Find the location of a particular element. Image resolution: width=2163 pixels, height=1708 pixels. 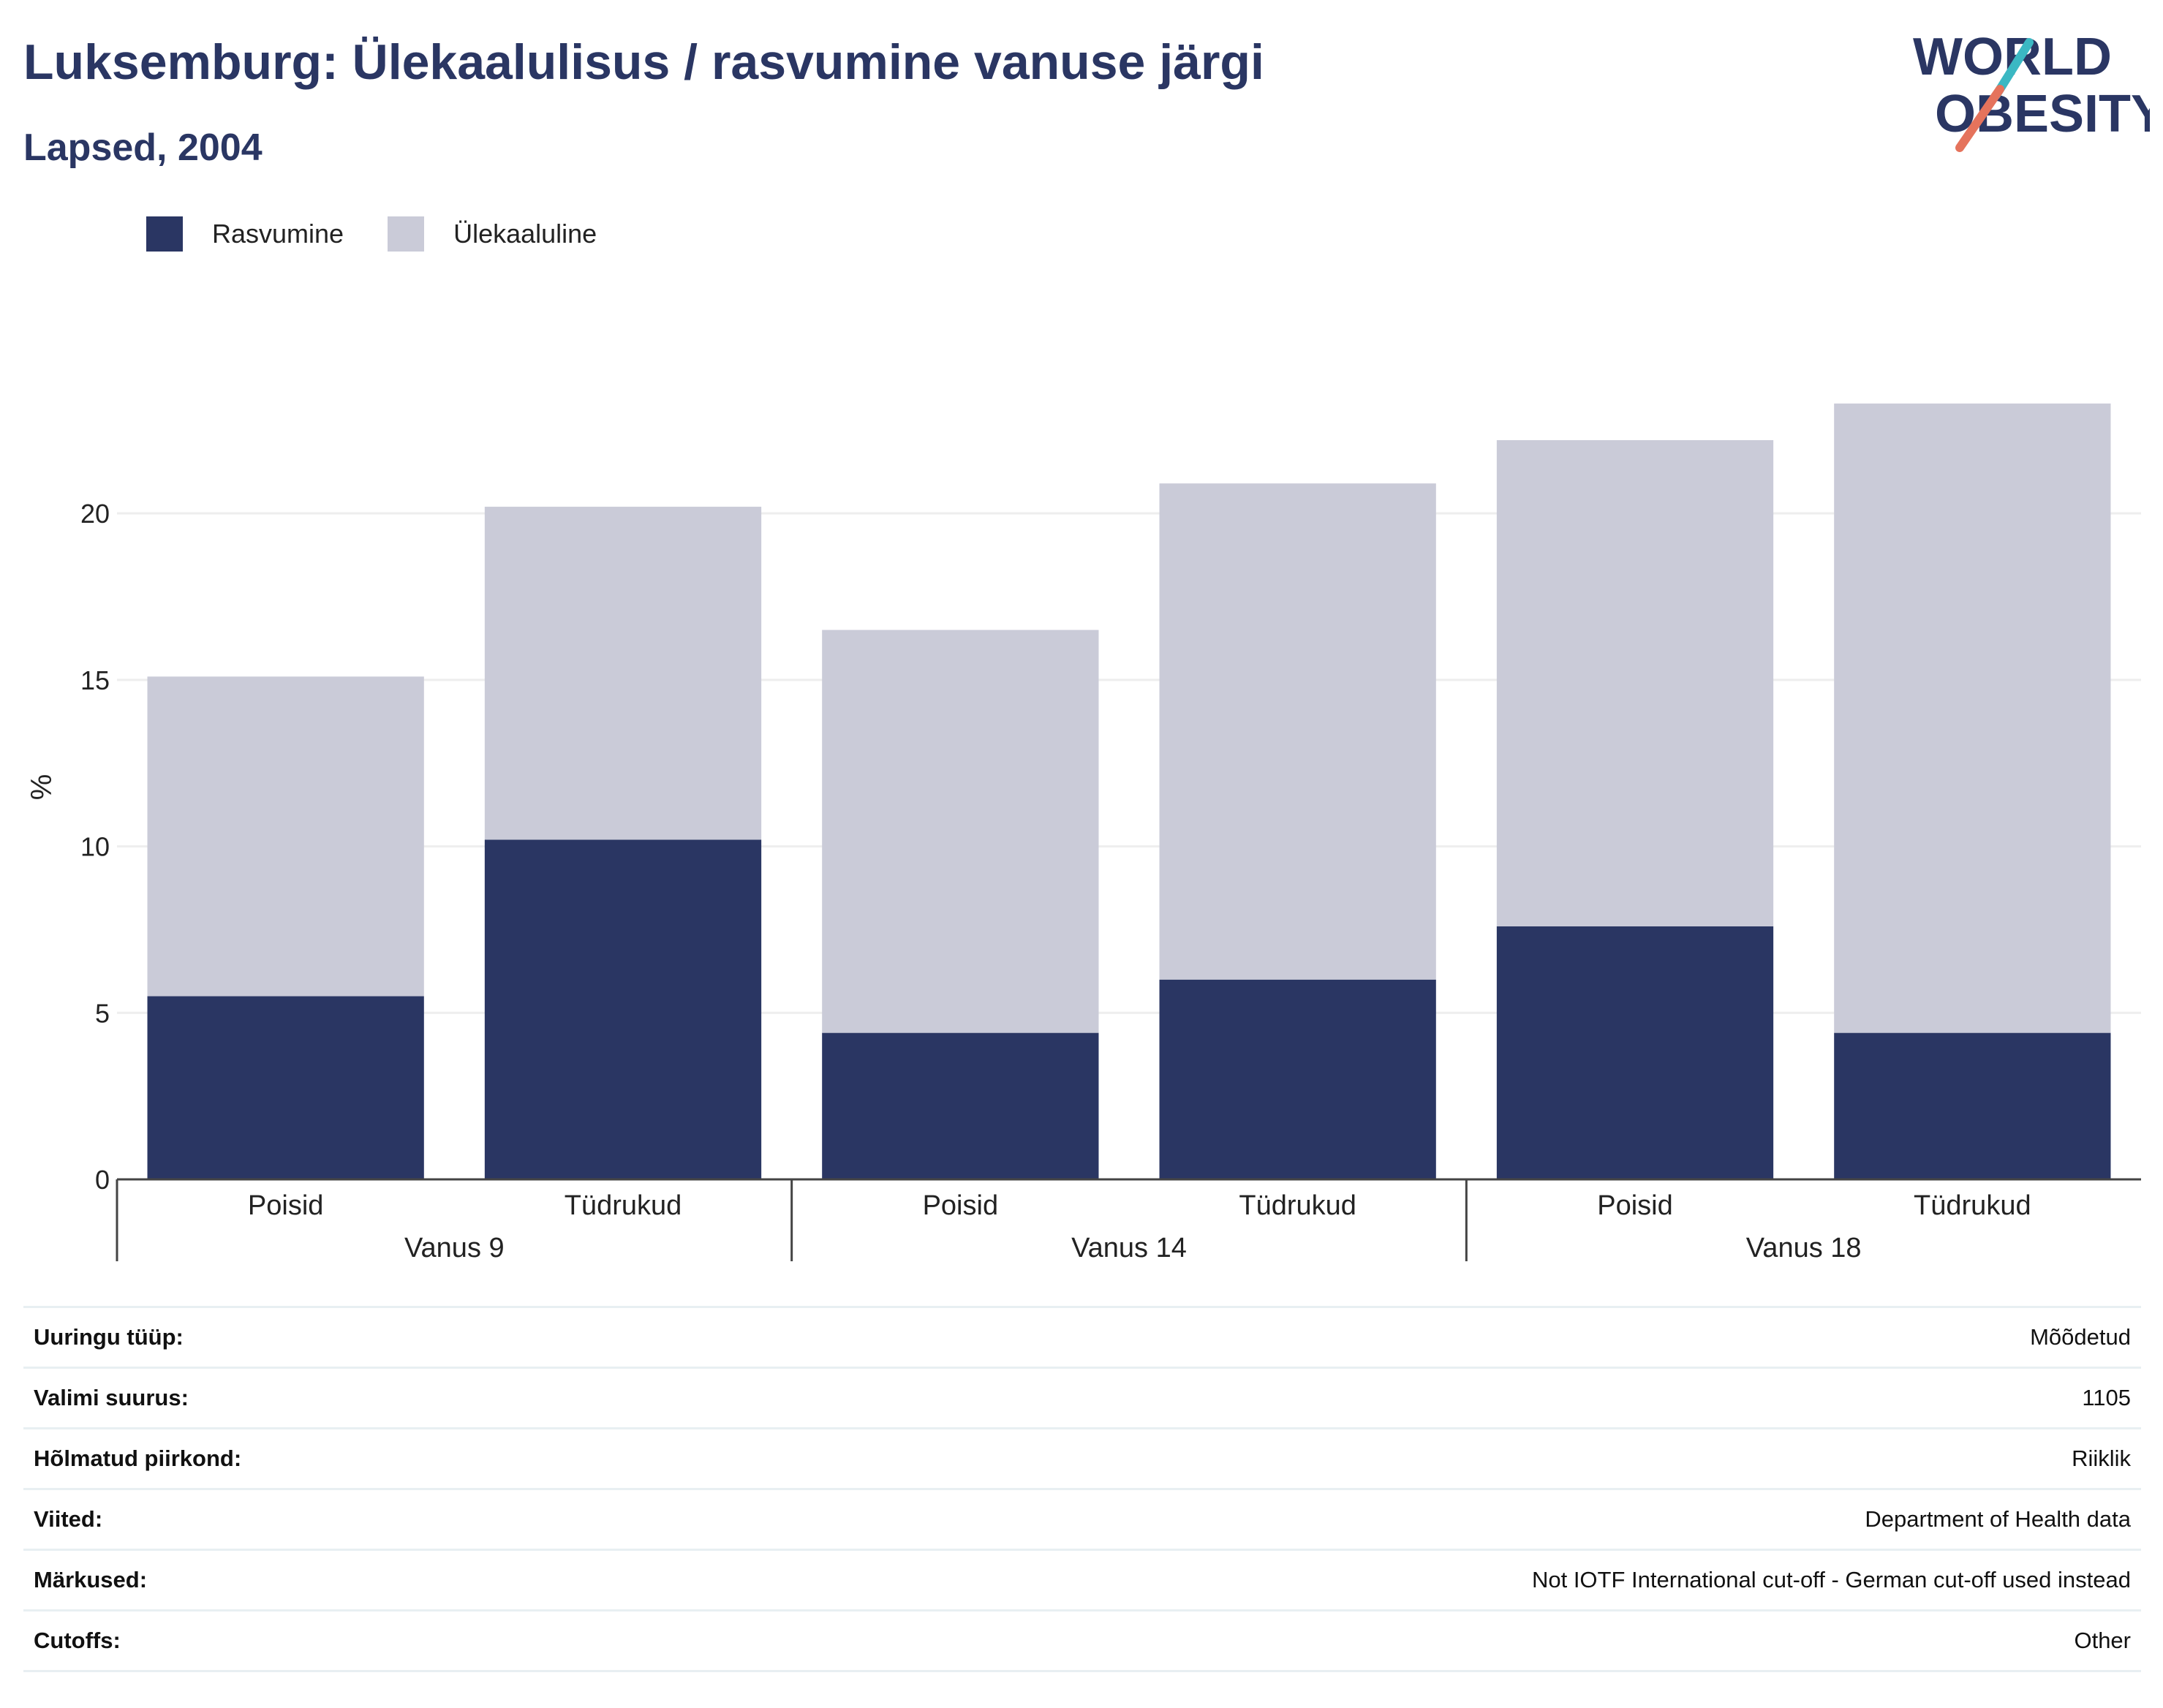

info-value: Department of Health data is located at coordinates (1998, 1519).